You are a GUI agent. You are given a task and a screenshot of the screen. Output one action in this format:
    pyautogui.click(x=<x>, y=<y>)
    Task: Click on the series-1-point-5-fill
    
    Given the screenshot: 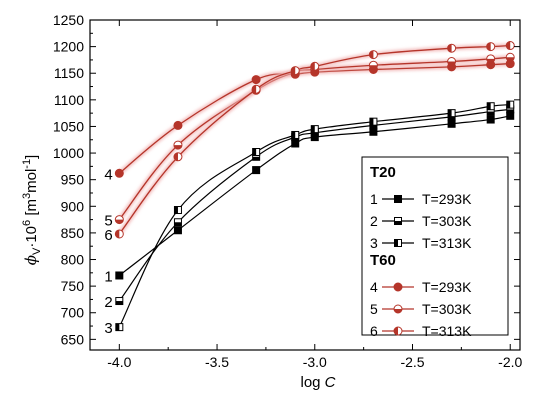 What is the action you would take?
    pyautogui.click(x=373, y=132)
    